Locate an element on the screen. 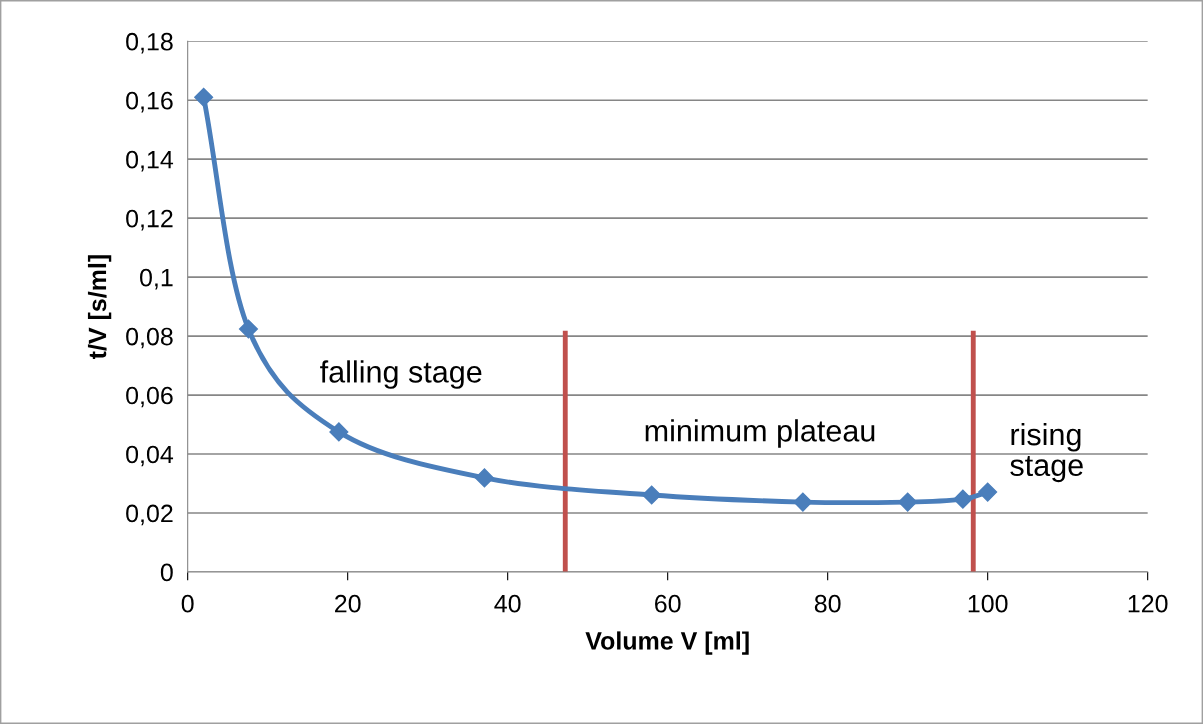 The height and width of the screenshot is (724, 1203). x-tick-label: 40 is located at coordinates (507, 603).